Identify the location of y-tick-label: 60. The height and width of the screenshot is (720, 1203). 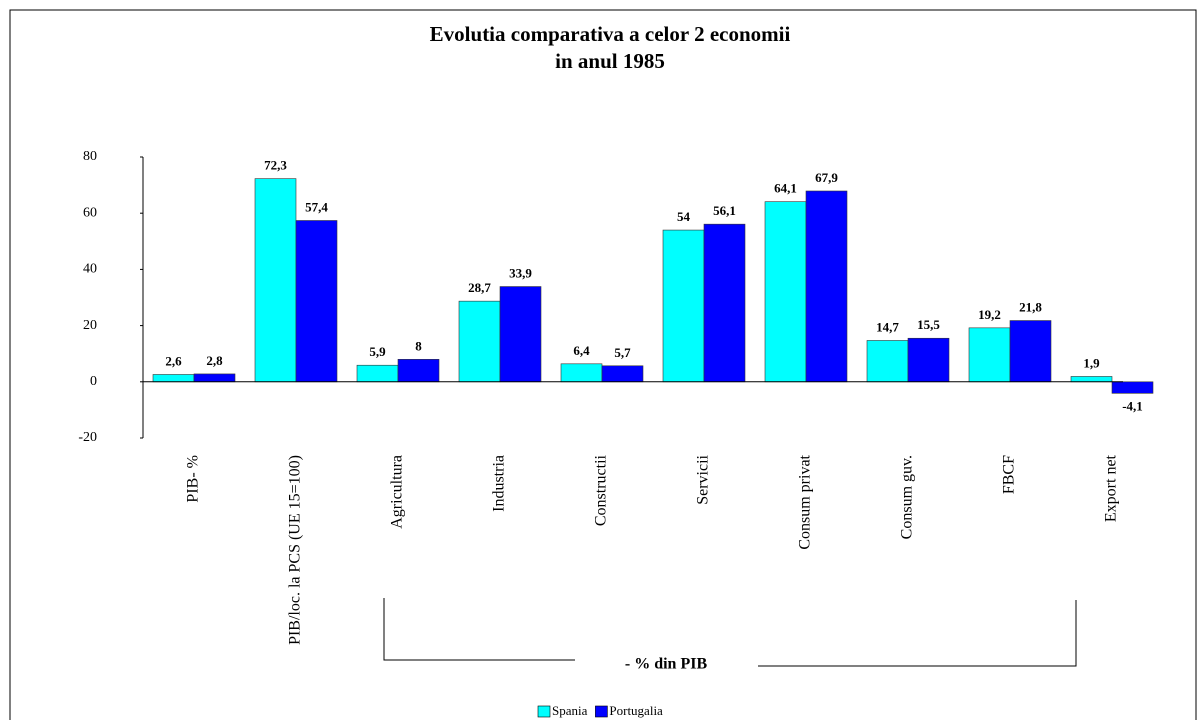
(90, 212).